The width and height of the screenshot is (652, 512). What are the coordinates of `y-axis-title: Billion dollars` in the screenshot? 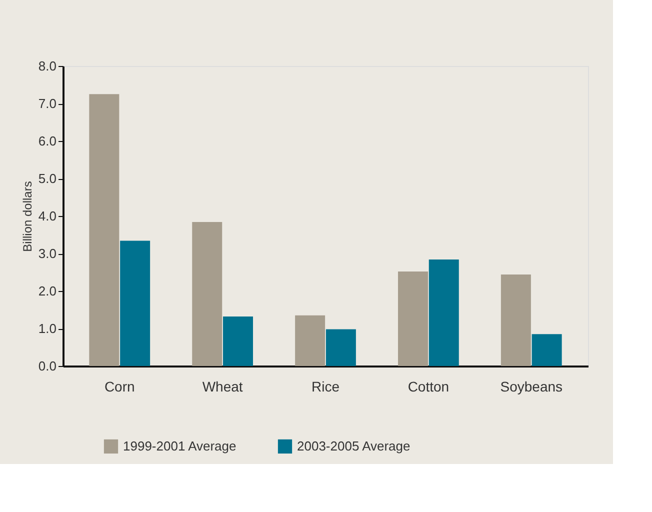 It's located at (27, 216).